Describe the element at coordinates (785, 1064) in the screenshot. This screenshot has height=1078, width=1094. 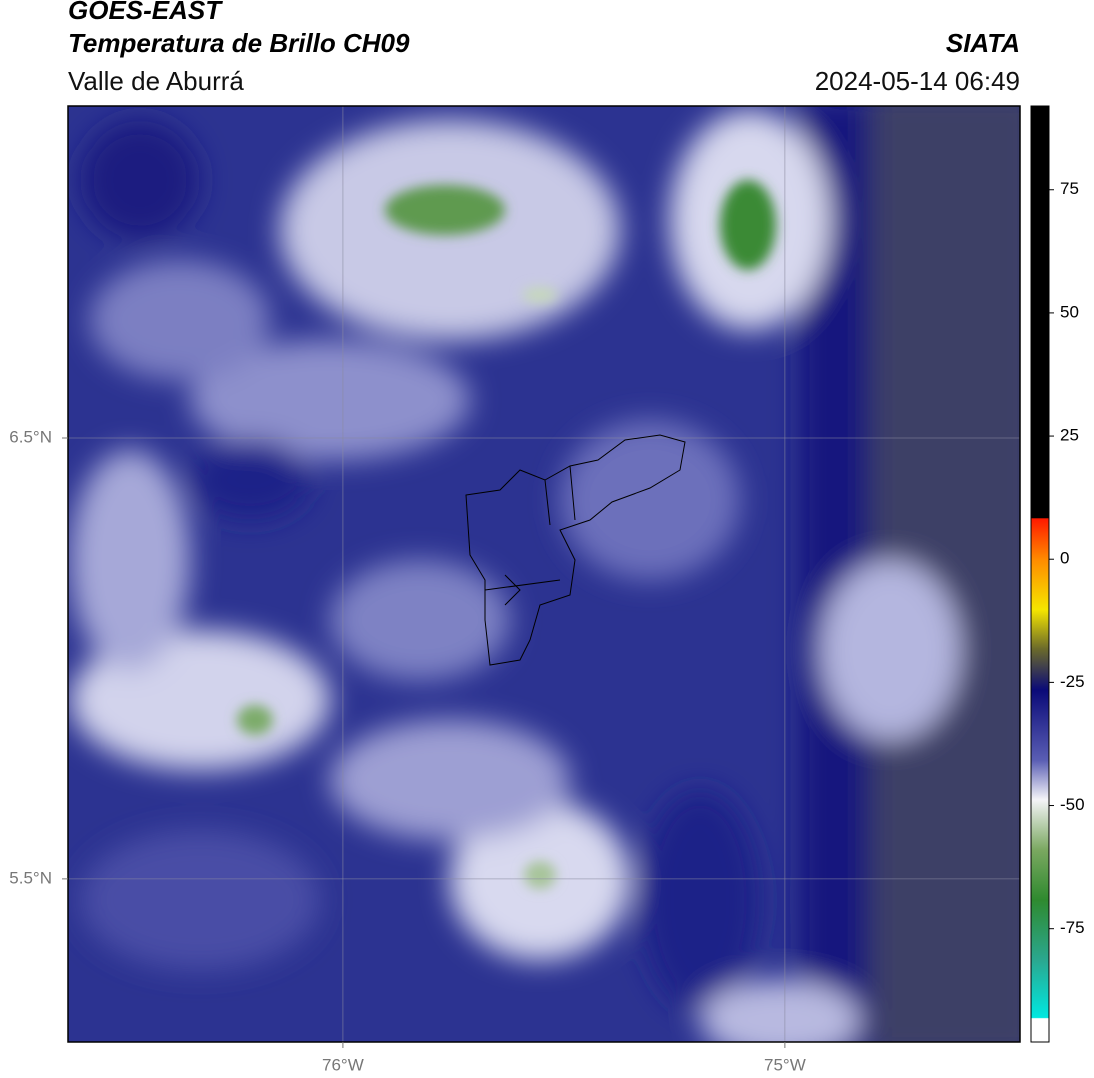
I see `x-tick-label: 75°W` at that location.